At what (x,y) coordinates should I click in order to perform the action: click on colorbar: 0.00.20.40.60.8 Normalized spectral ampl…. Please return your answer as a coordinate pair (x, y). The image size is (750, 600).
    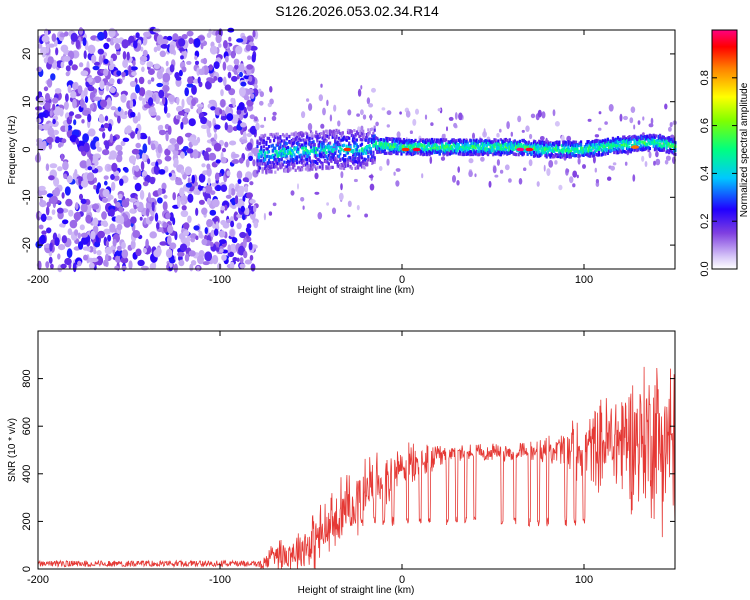
    Looking at the image, I should click on (724, 153).